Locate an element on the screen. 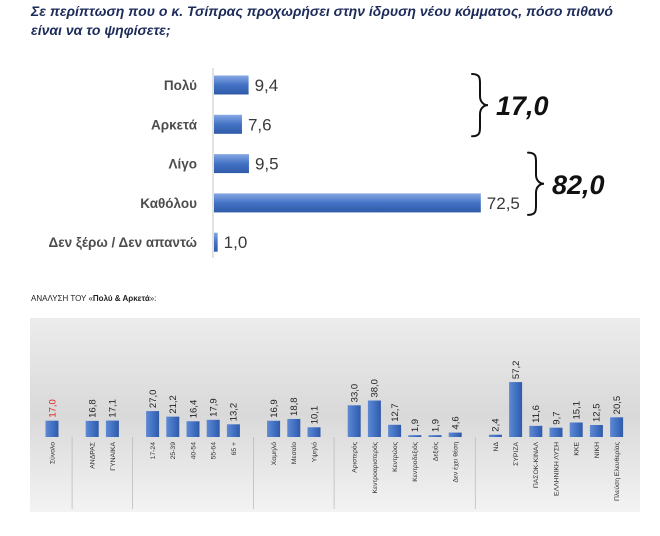  title-line-2: είναι να το ψηφίσετε; is located at coordinates (101, 30).